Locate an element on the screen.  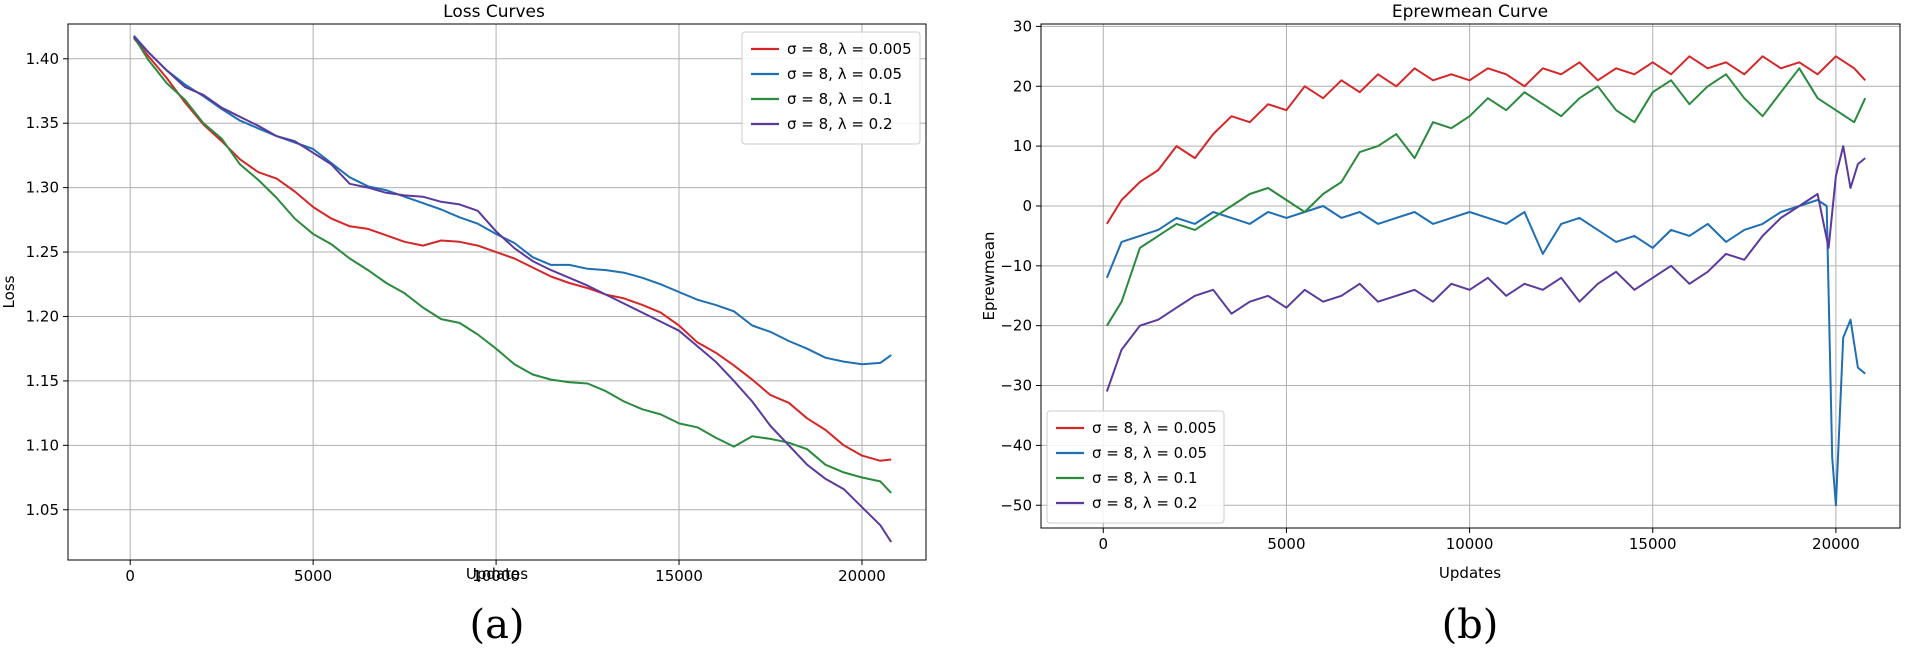
panel-a-legend-box is located at coordinates (831, 88).